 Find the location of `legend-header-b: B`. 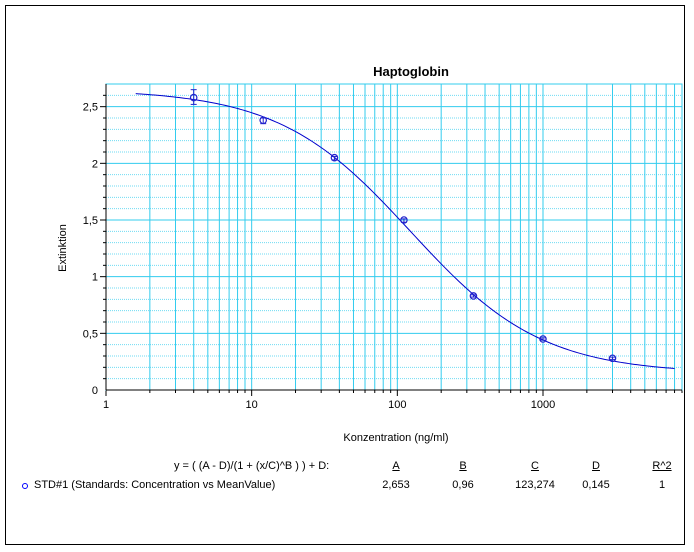

legend-header-b: B is located at coordinates (463, 466).